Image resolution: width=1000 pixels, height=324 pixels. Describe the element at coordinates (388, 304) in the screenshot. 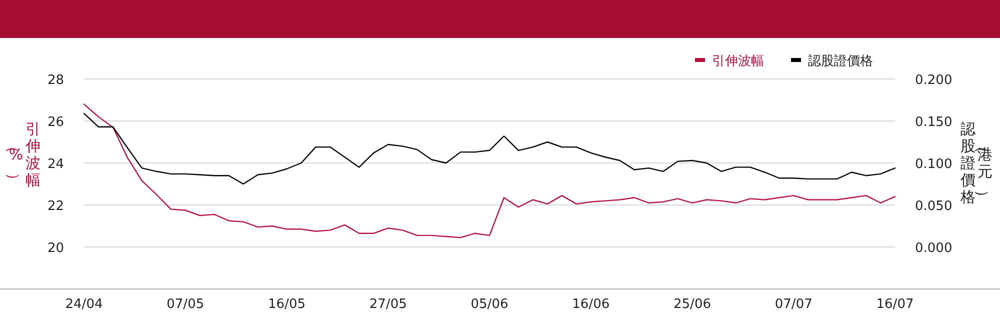

I see `x-tick-label: 27/05` at that location.